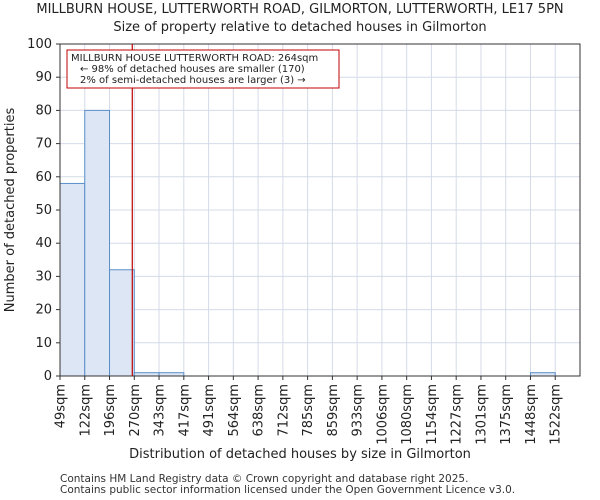 Image resolution: width=600 pixels, height=500 pixels. I want to click on x-tick-label: 712sqm, so click(283, 410).